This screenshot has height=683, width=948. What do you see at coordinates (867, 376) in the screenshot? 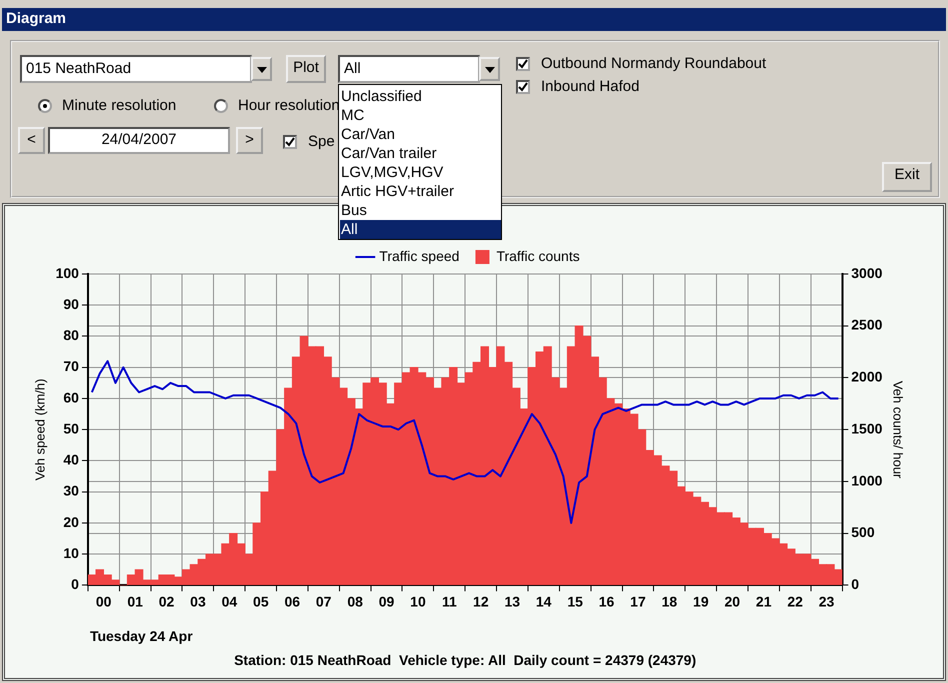
I see `y2-tick-label: 2000` at bounding box center [867, 376].